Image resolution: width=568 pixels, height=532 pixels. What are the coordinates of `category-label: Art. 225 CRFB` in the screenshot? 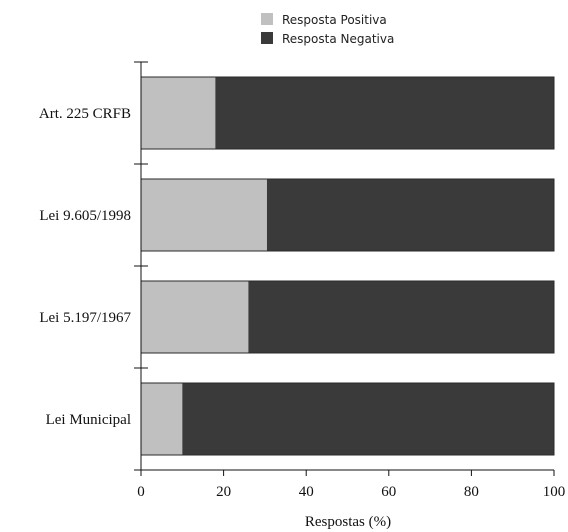 It's located at (85, 114).